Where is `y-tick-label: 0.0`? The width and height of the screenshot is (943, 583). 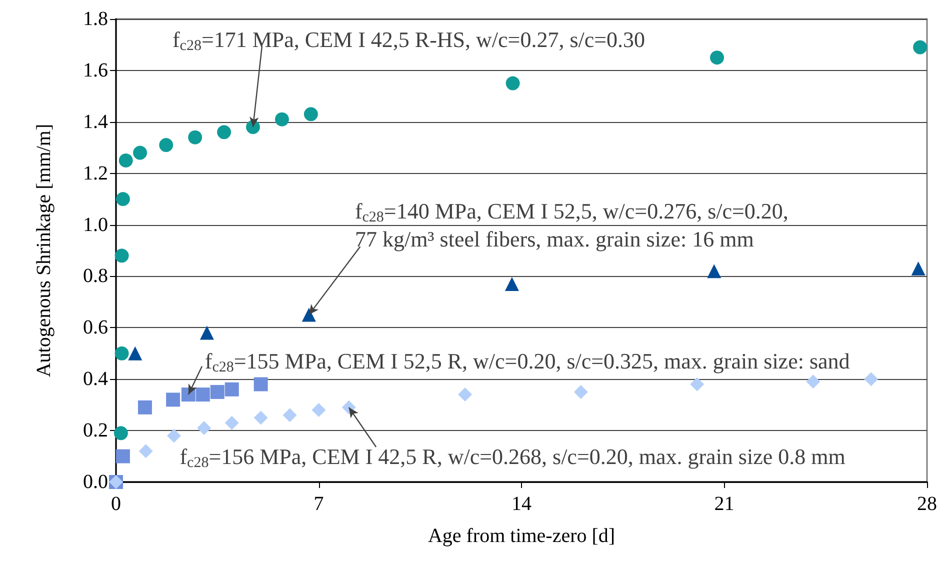
y-tick-label: 0.0 is located at coordinates (95, 482).